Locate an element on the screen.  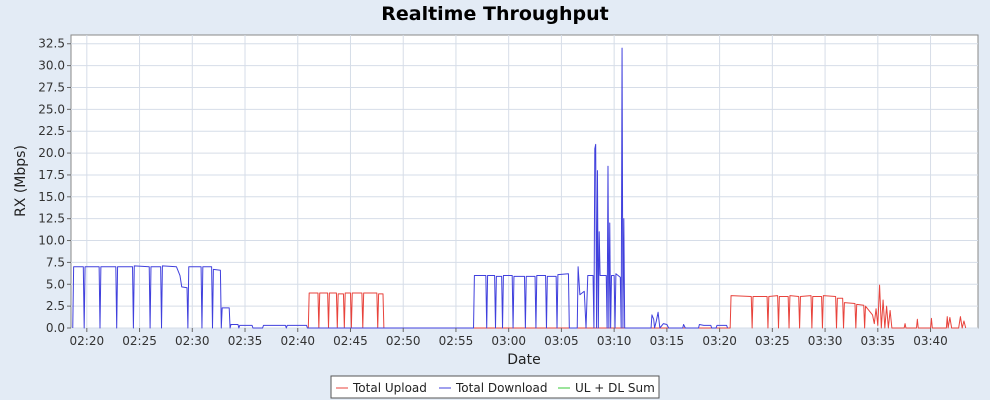
y-tick-label: 32.5 is located at coordinates (51, 44).